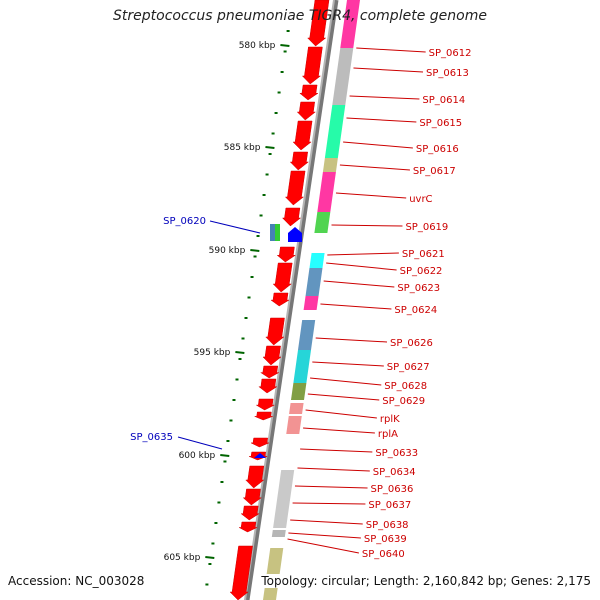 The image size is (600, 600). Describe the element at coordinates (411, 343) in the screenshot. I see `forward-gene-label: SP_0626` at that location.